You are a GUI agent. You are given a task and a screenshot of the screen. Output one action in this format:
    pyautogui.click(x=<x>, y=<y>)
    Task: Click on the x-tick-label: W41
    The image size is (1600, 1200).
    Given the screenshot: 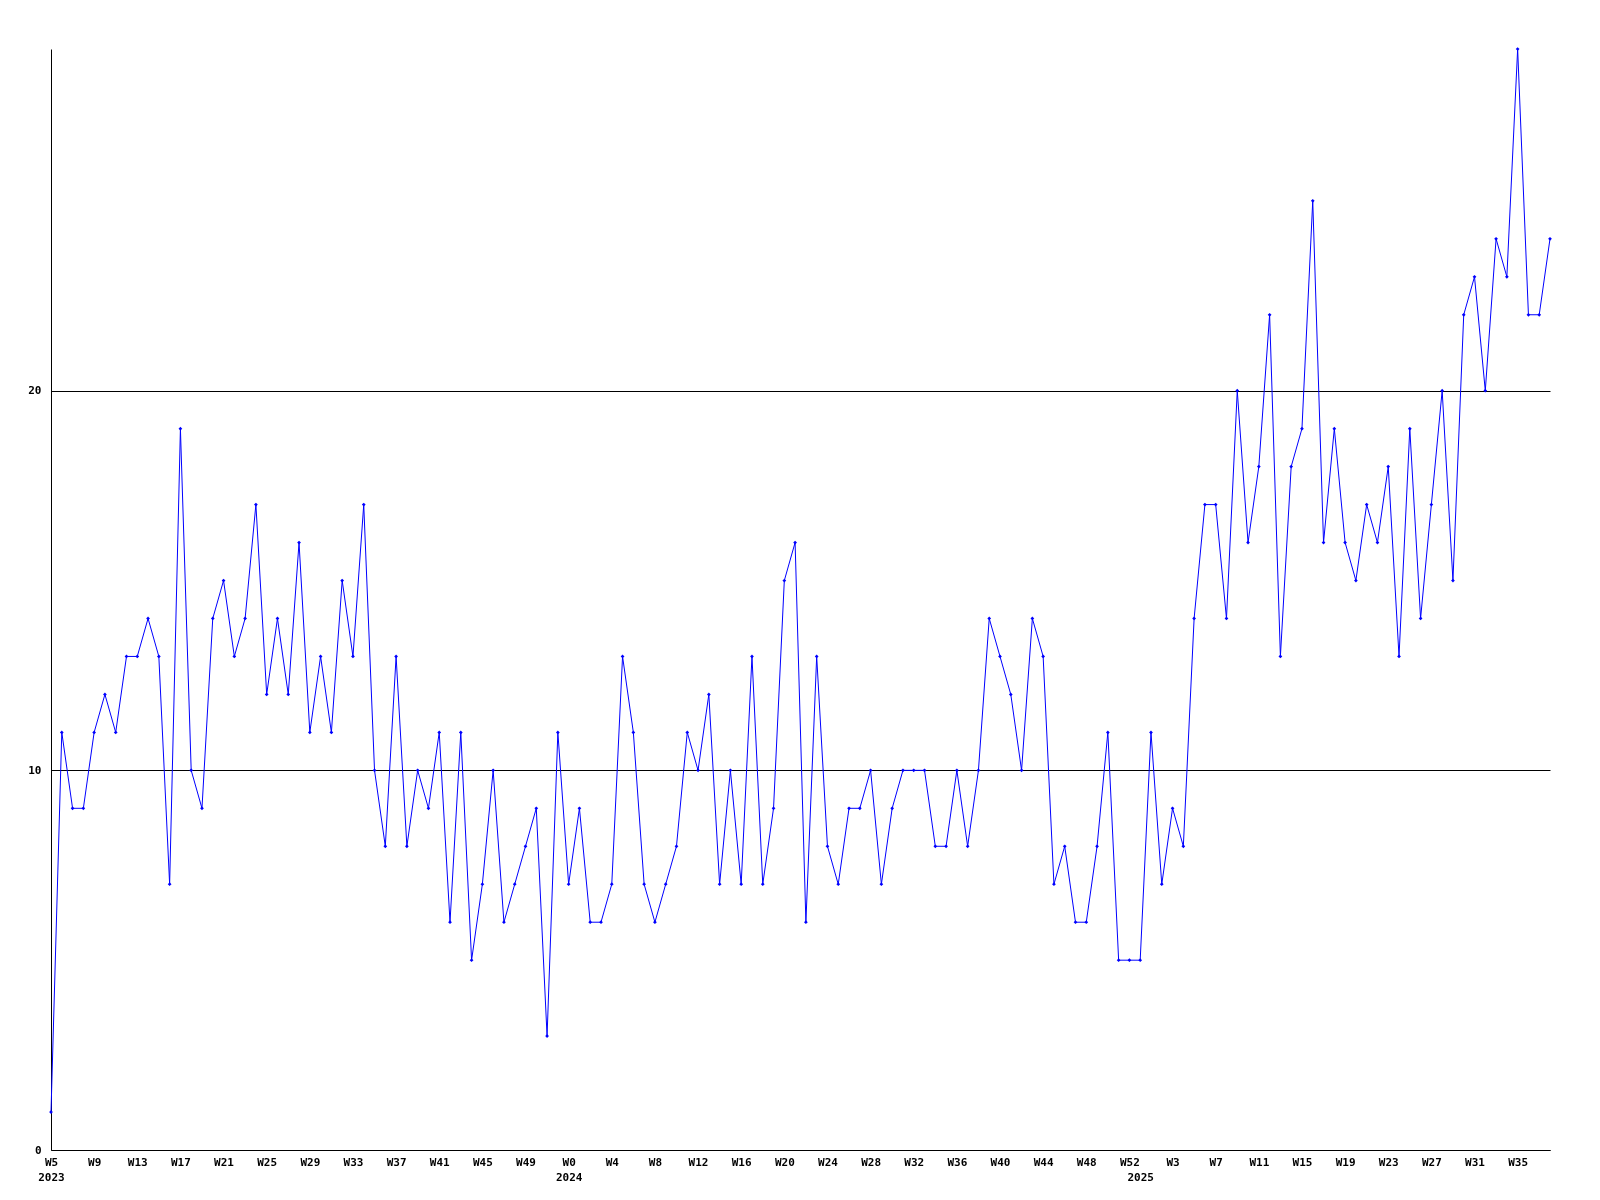 What is the action you would take?
    pyautogui.click(x=440, y=1162)
    